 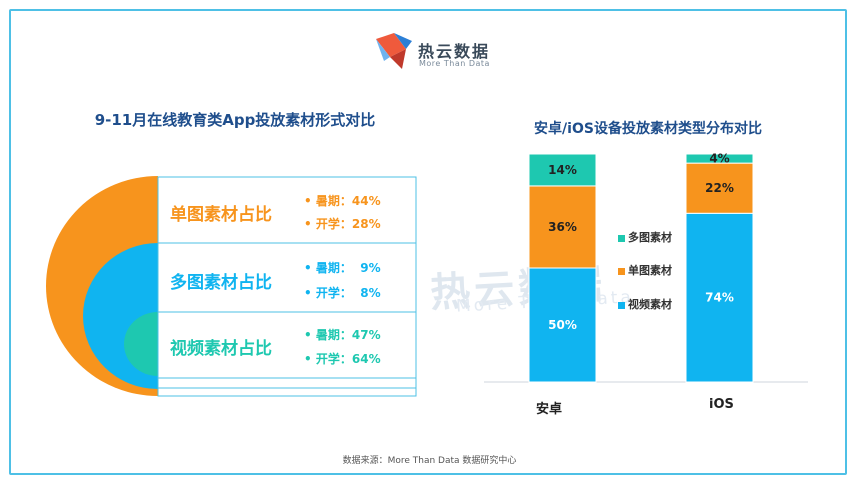 What do you see at coordinates (429, 461) in the screenshot?
I see `source-note: 数据来源：More Than Data 数据研究中心` at bounding box center [429, 461].